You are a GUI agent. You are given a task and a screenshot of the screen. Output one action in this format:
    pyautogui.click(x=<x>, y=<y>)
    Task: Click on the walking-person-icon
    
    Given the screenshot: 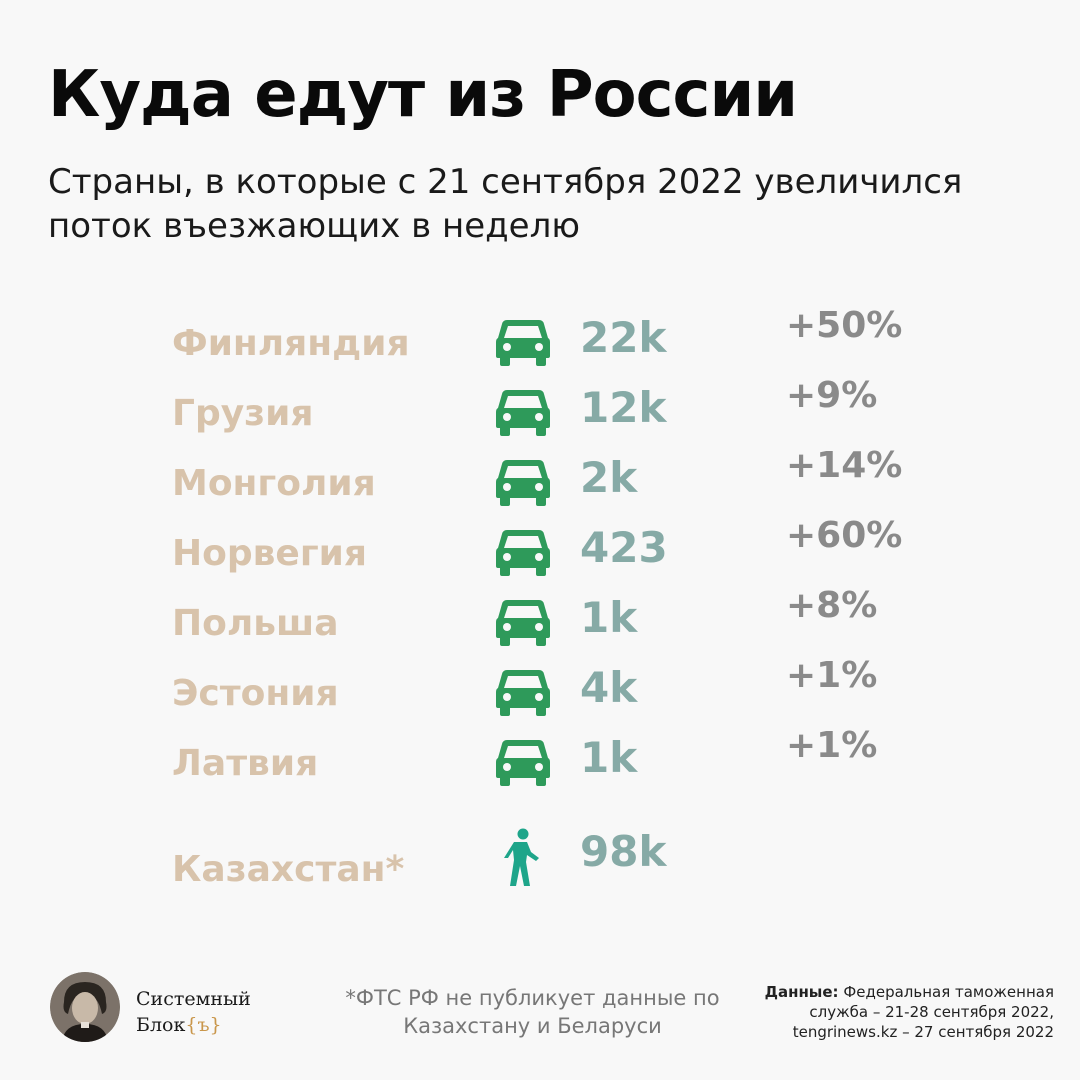 What is the action you would take?
    pyautogui.click(x=525, y=858)
    